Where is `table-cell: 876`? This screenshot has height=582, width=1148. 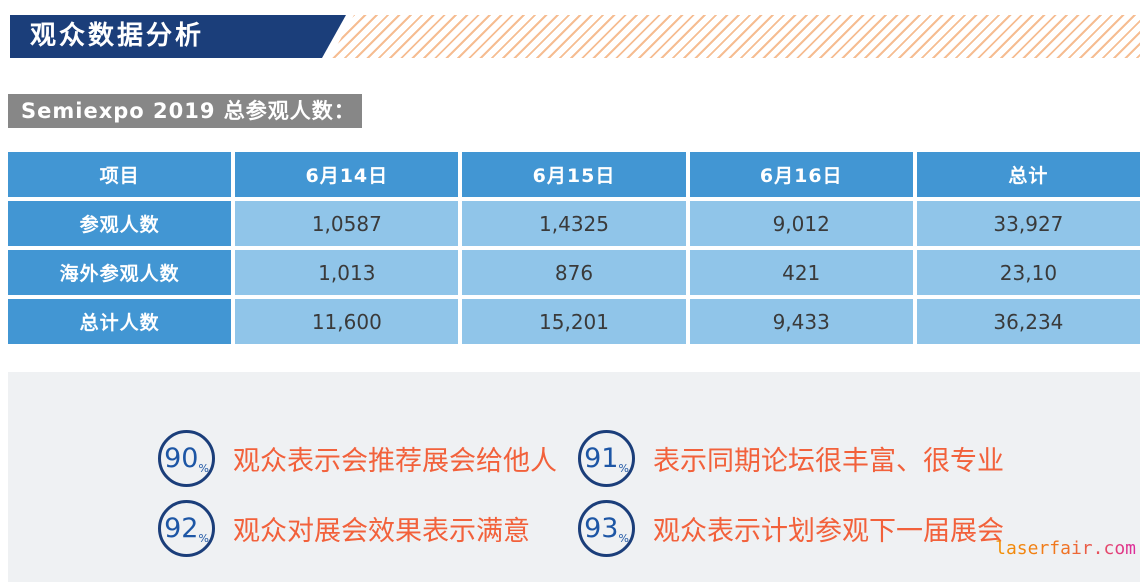 table-cell: 876 is located at coordinates (574, 272).